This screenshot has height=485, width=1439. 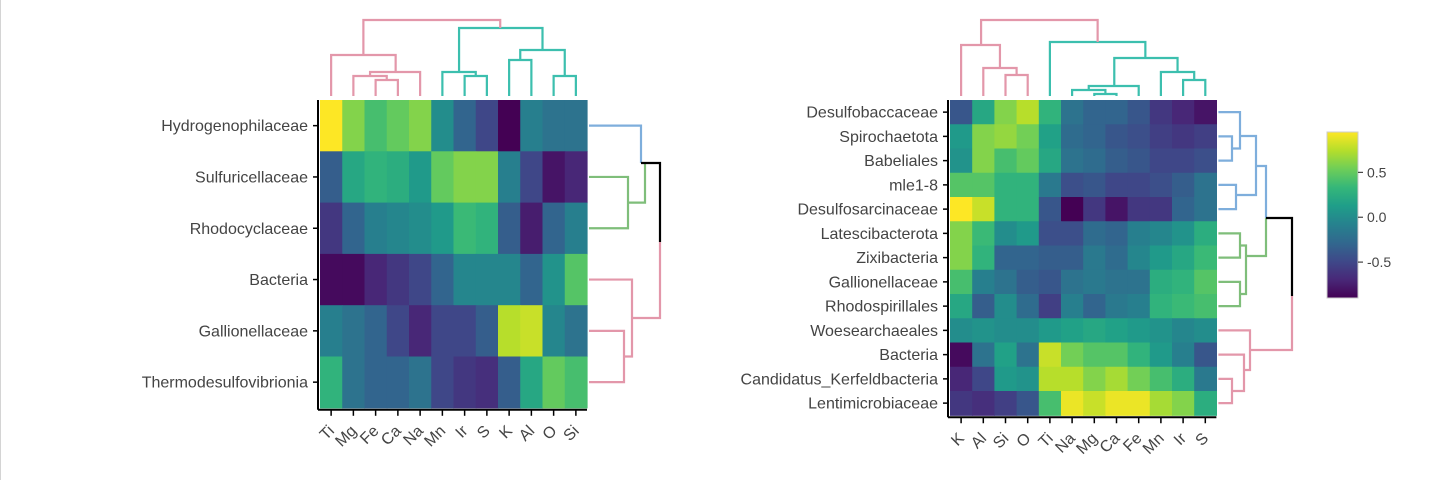 I want to click on row-label: Latescibacterota, so click(x=880, y=234).